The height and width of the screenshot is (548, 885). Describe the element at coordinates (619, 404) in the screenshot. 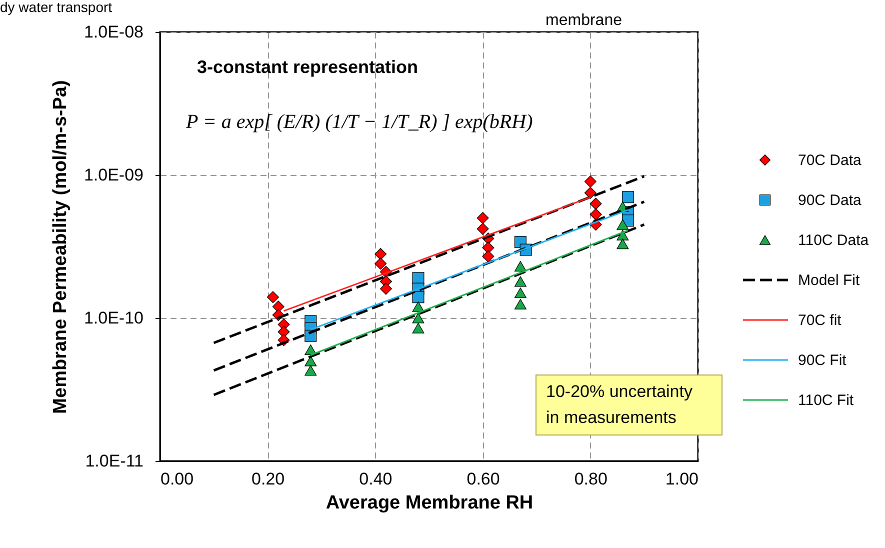

I see `annotation: 10-20% uncertainty in measurements` at that location.